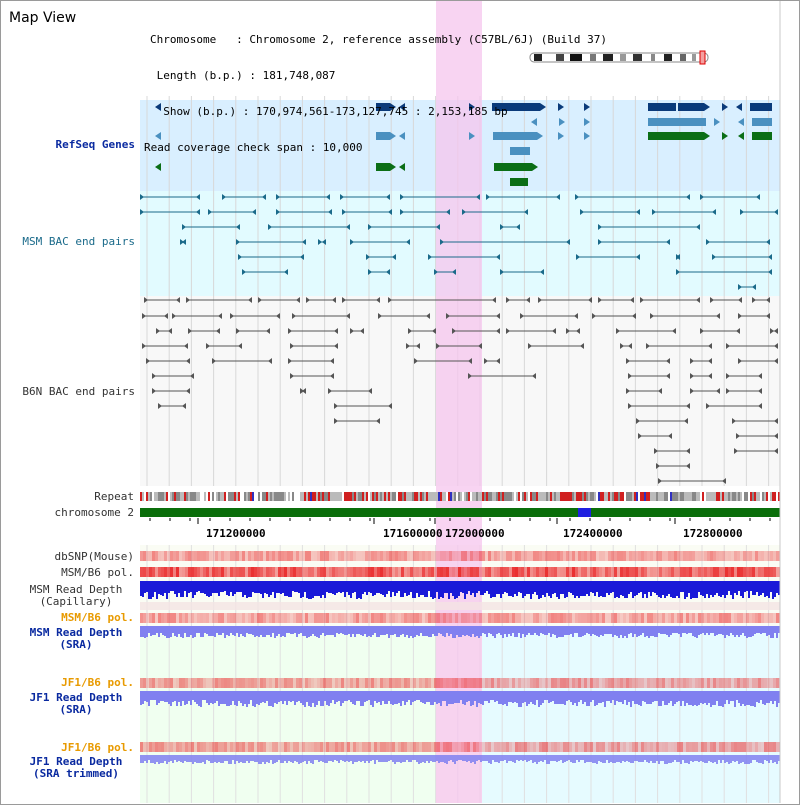  What do you see at coordinates (762, 136) in the screenshot?
I see `gene-block` at bounding box center [762, 136].